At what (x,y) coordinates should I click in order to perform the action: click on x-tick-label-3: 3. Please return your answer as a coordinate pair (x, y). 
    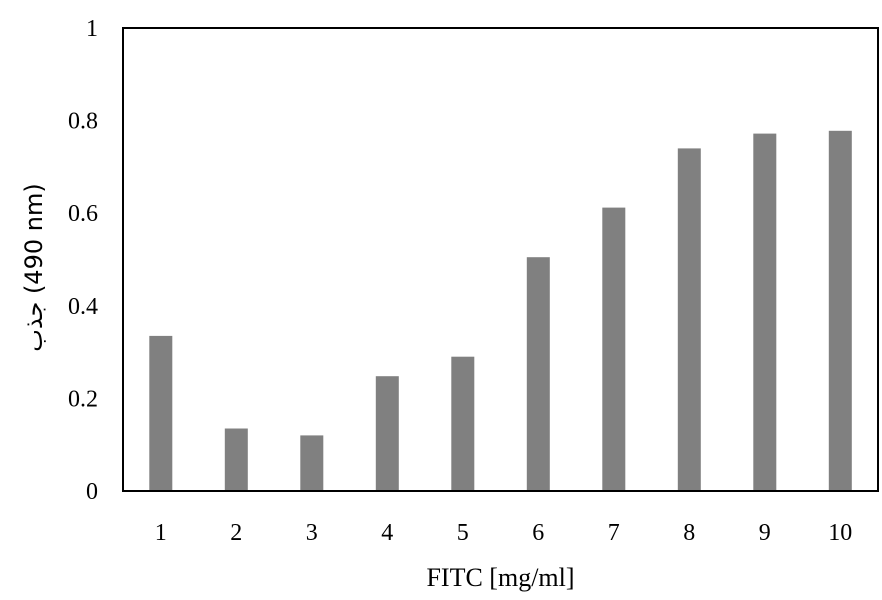
    Looking at the image, I should click on (312, 533).